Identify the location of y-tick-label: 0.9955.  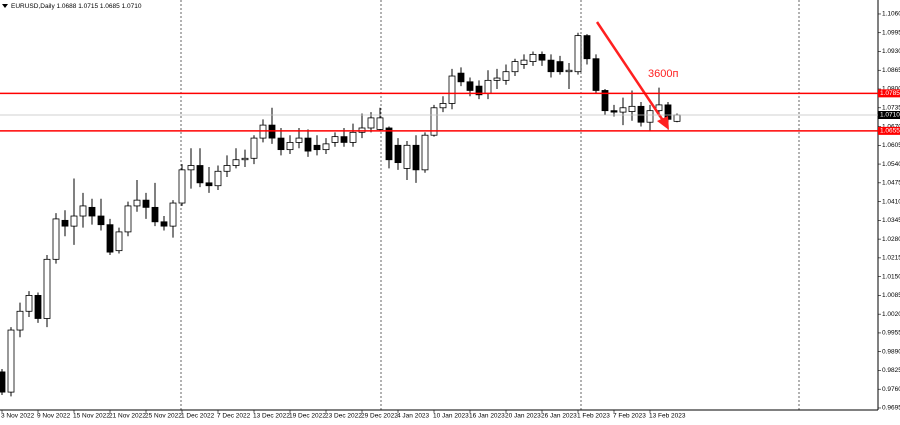
(891, 333).